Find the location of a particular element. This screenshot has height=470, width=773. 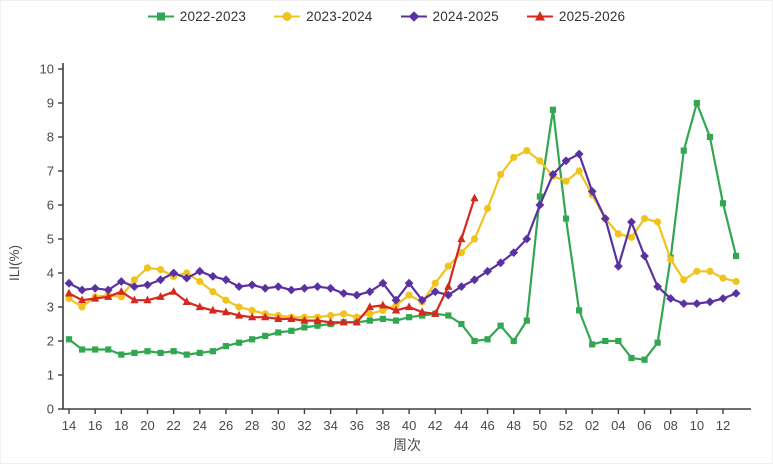

x-tick-label: 20 is located at coordinates (147, 425).